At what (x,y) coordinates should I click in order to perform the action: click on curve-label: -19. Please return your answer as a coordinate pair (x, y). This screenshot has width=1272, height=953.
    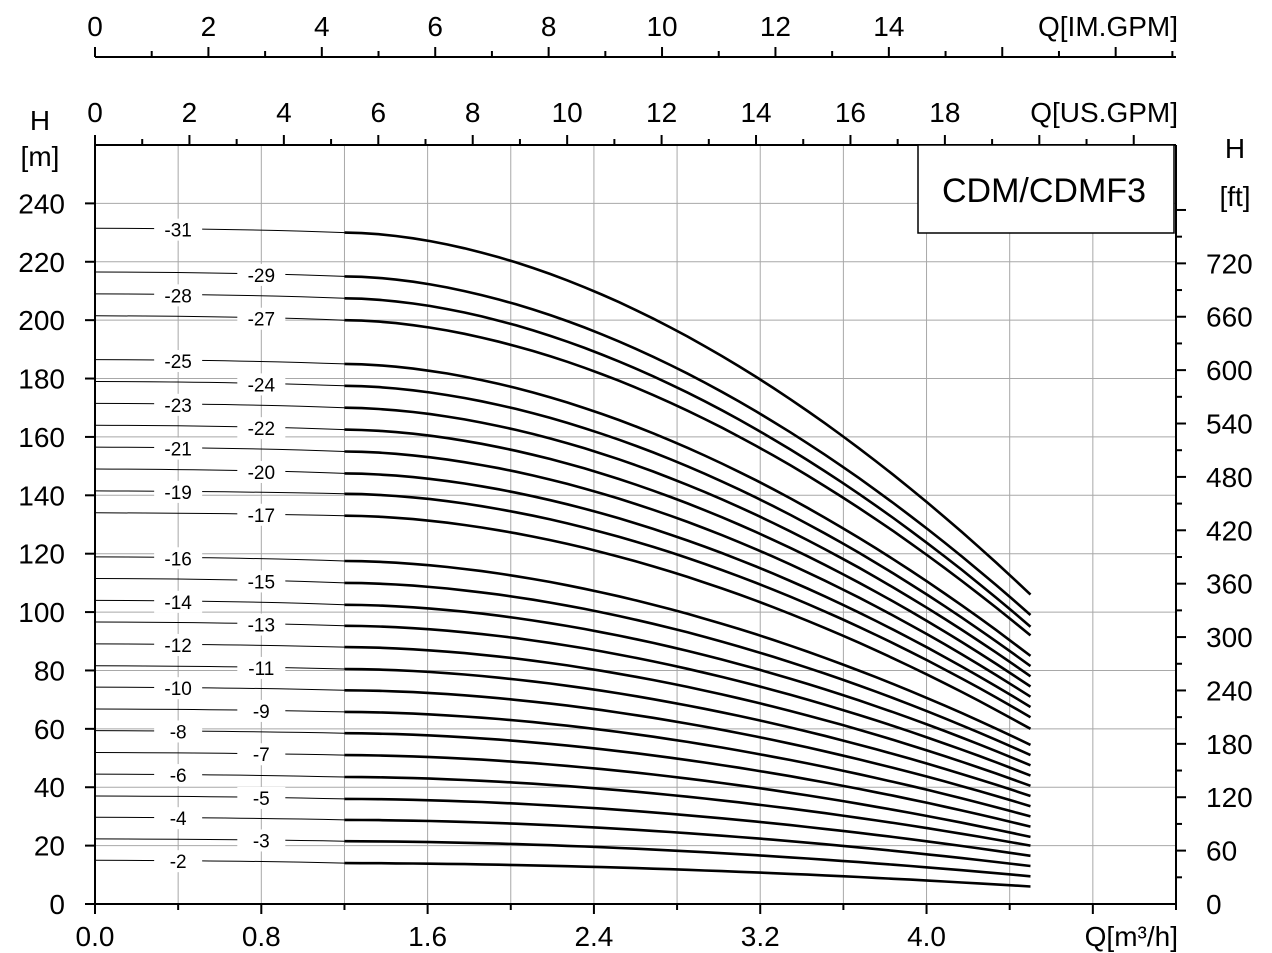
    Looking at the image, I should click on (177, 493).